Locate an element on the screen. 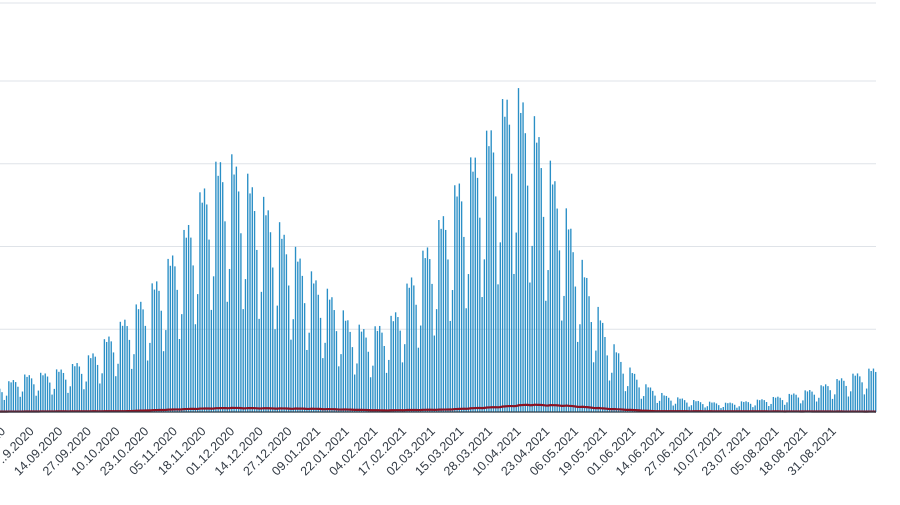 Image resolution: width=900 pixels, height=505 pixels. x-tick-label: ..20 is located at coordinates (4, 436).